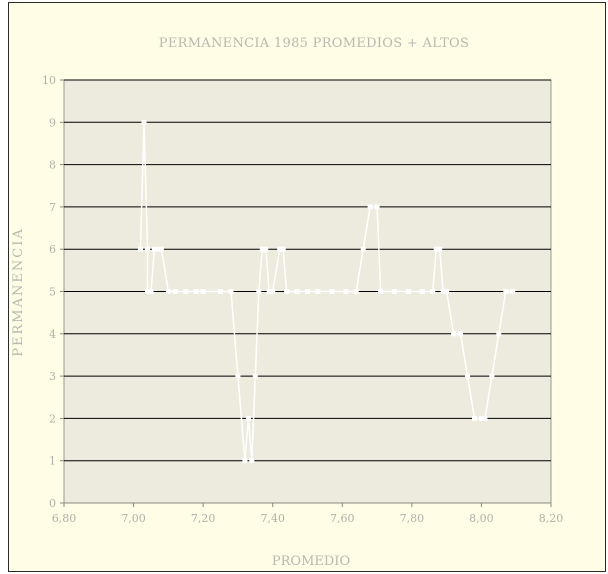  I want to click on tick-label-x-7: 8,20, so click(551, 518).